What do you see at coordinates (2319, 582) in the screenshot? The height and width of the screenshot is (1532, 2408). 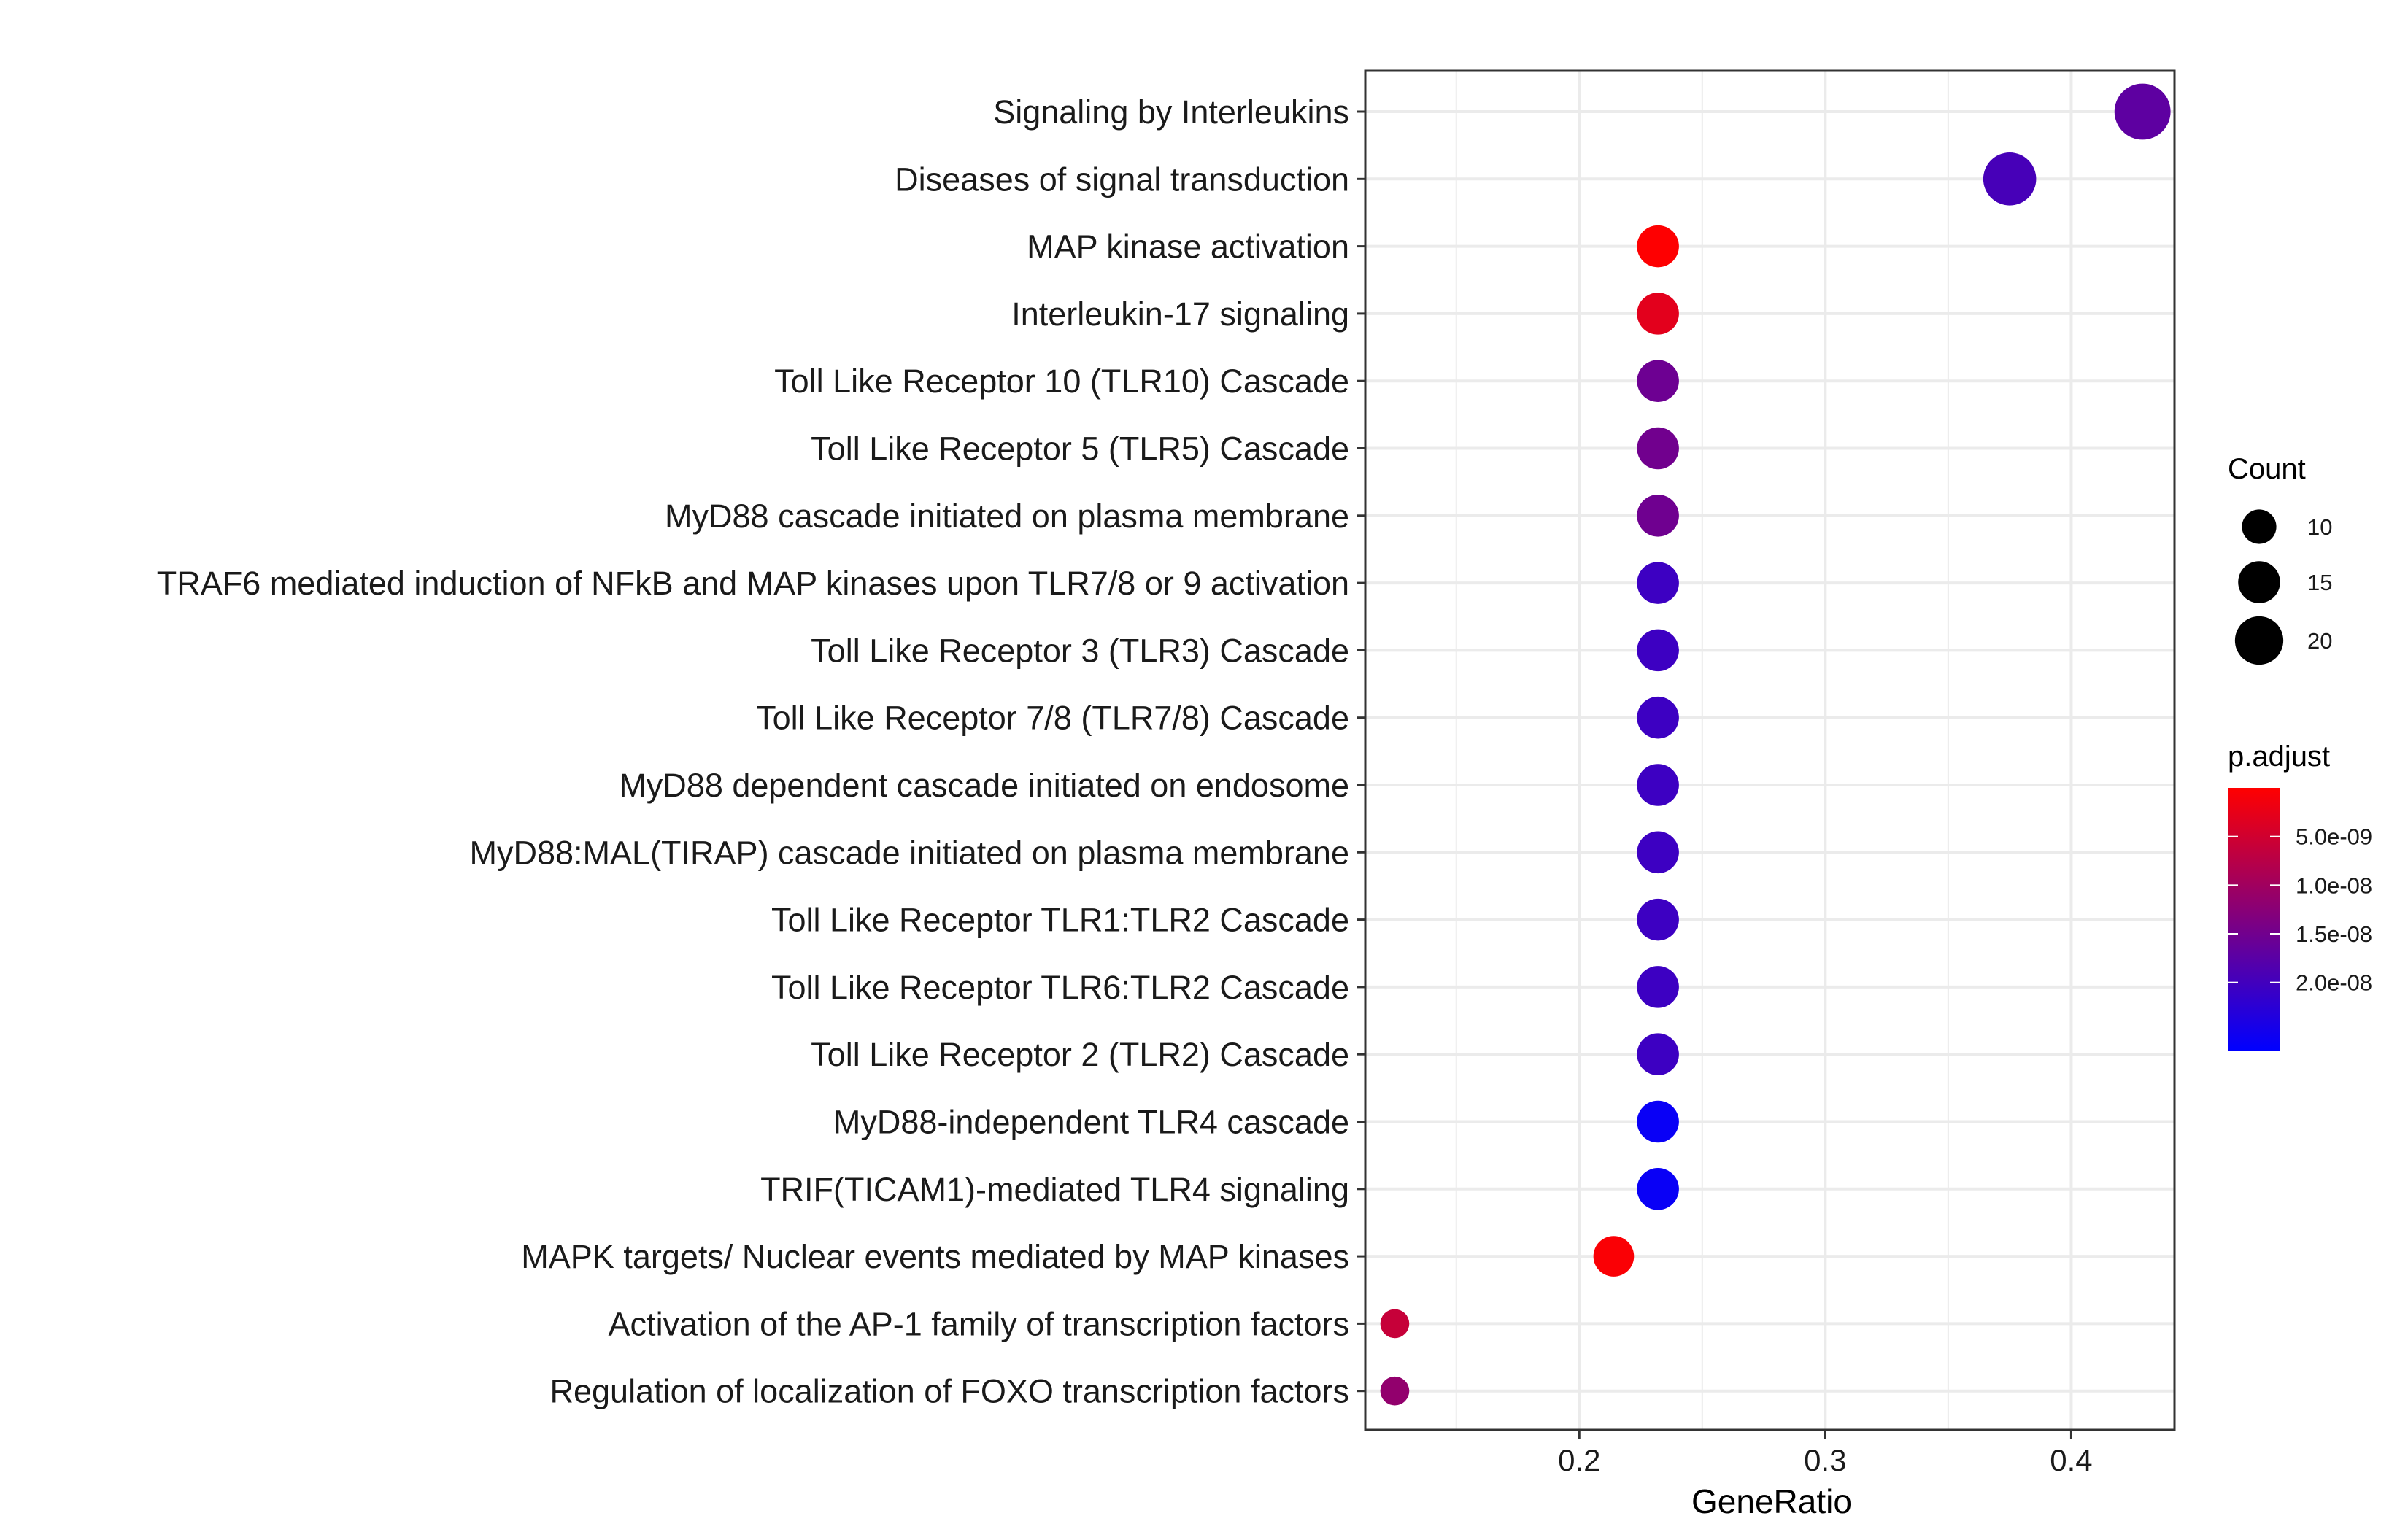 I see `size-legend-label: 15` at bounding box center [2319, 582].